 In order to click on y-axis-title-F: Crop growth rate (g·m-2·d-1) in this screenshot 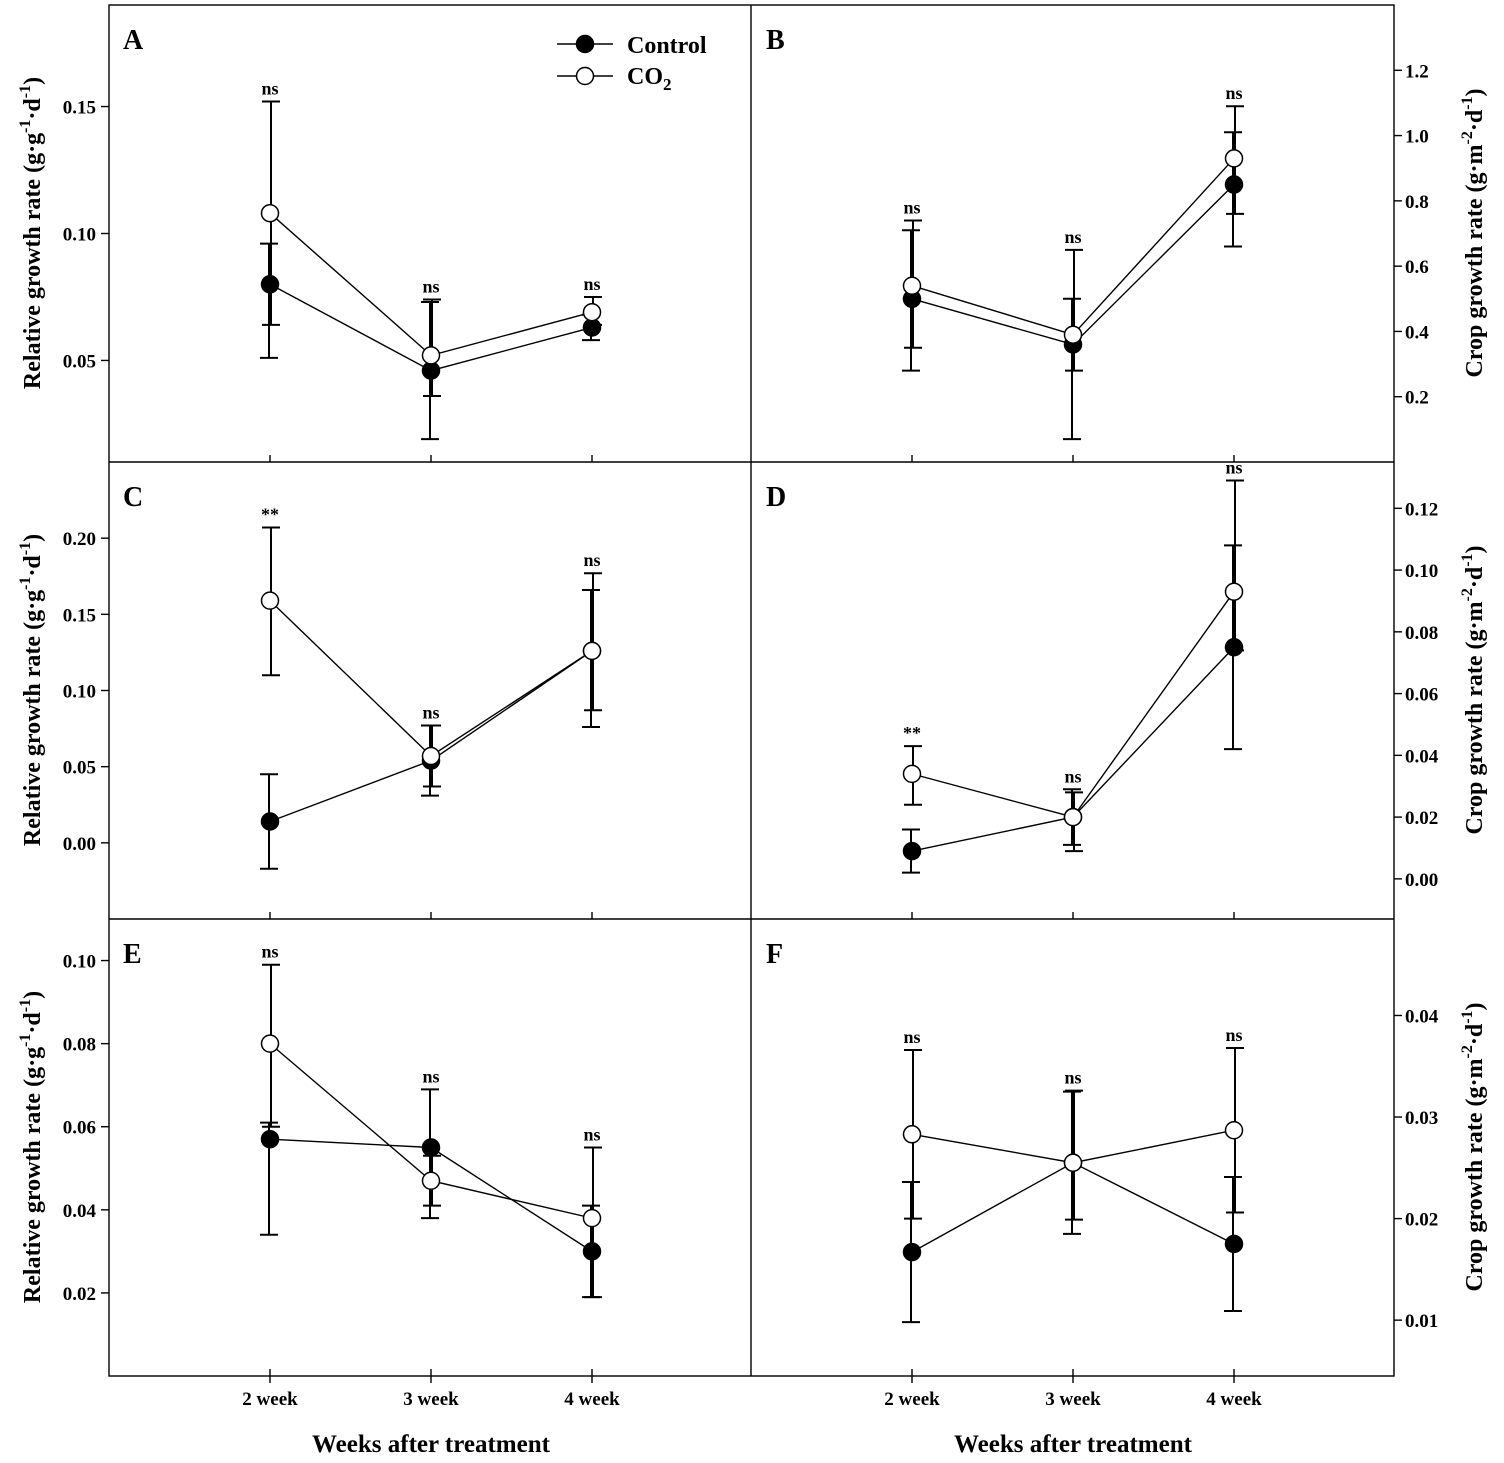, I will do `click(1473, 1146)`.